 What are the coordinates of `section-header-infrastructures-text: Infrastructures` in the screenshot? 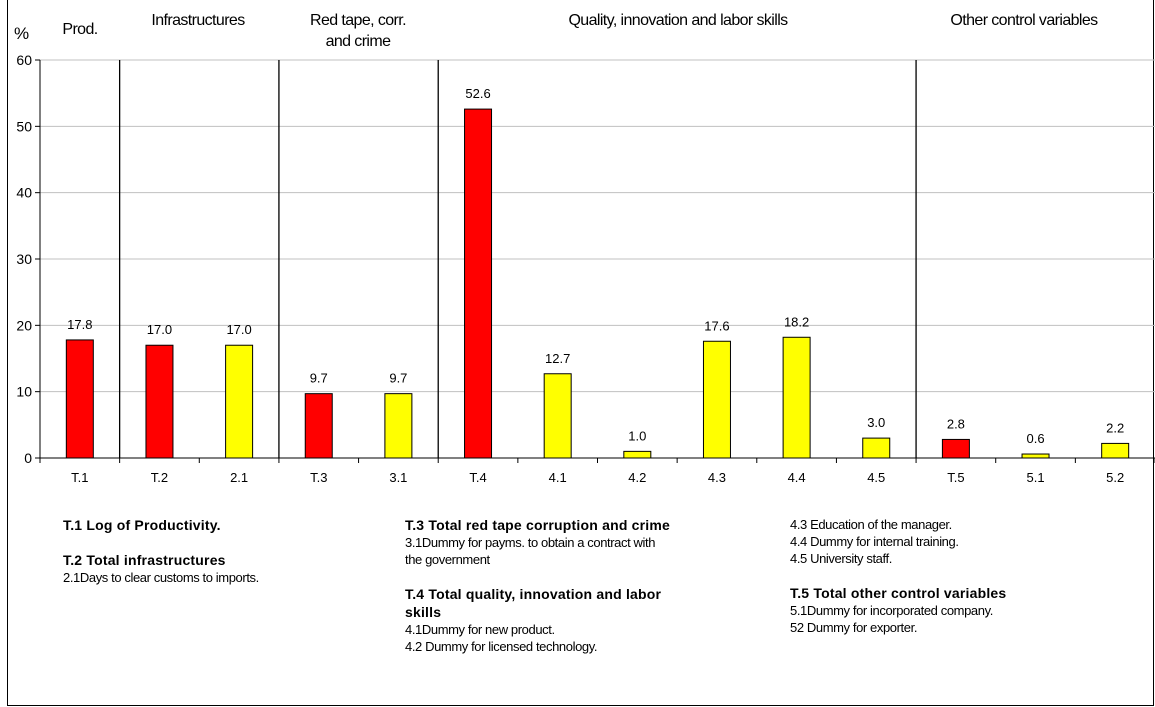 It's located at (198, 20).